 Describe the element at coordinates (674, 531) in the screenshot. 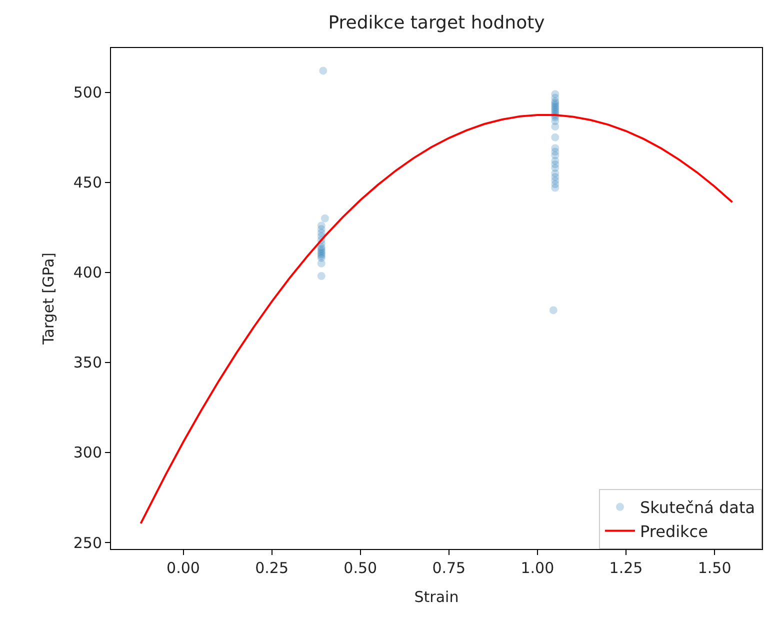

I see `legend-label: Predikce` at that location.